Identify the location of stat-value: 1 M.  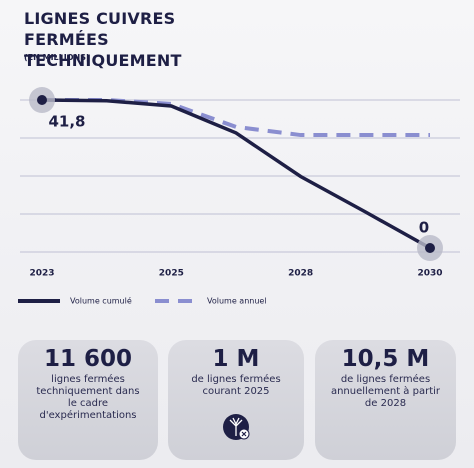
(236, 359).